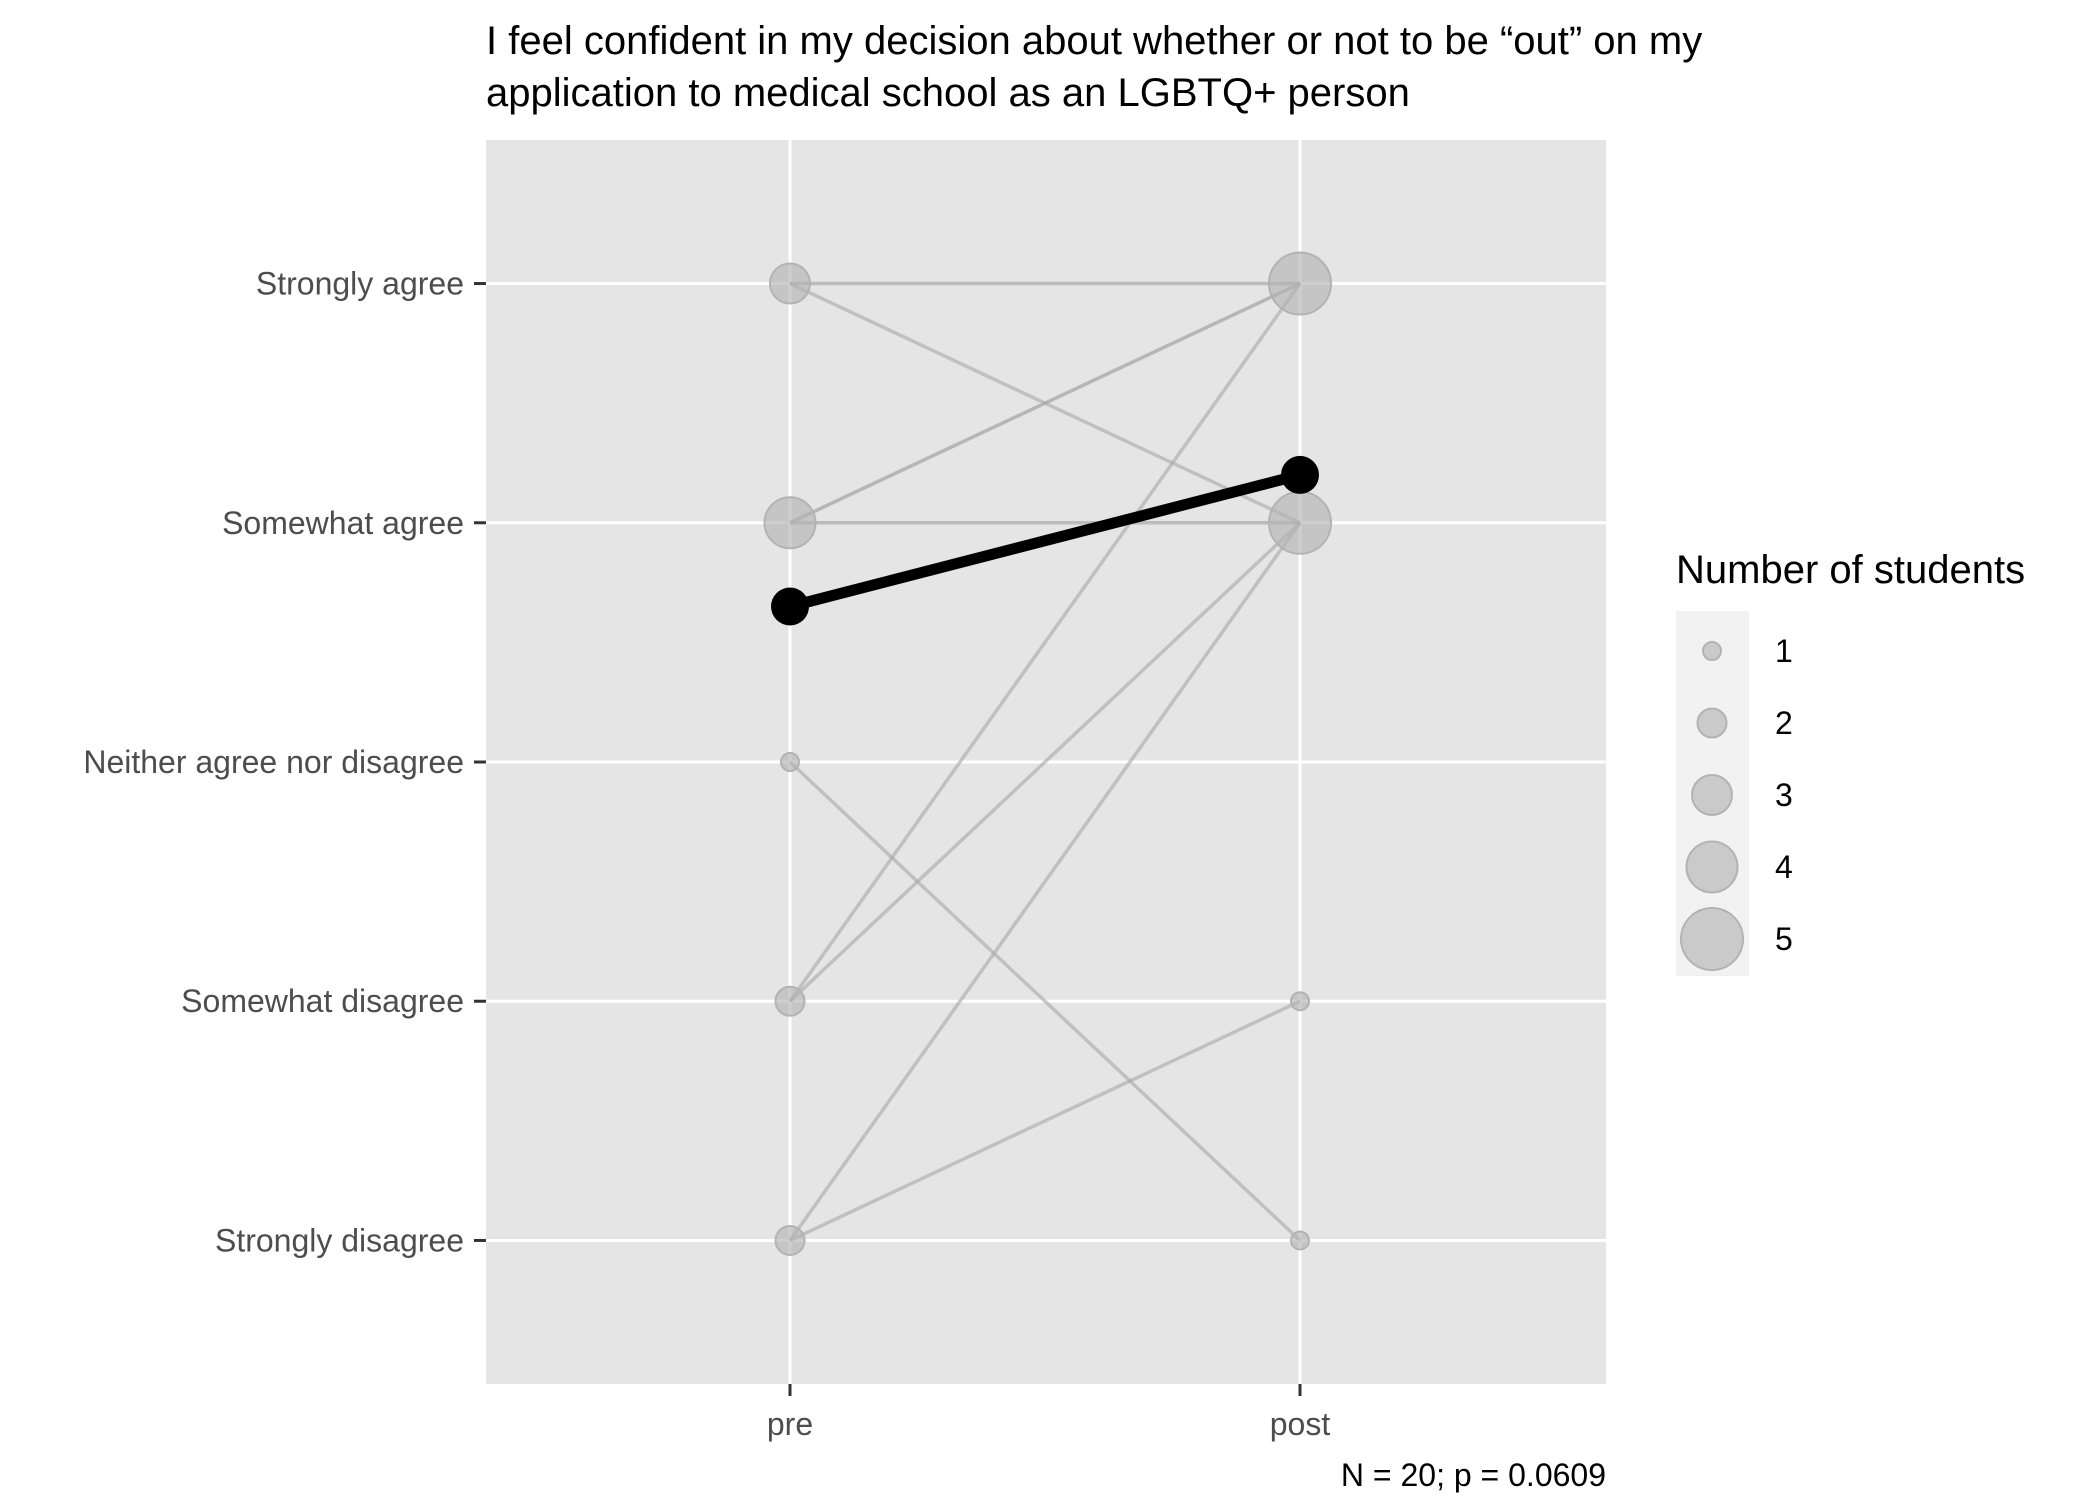  Describe the element at coordinates (343, 523) in the screenshot. I see `y-tick-label: Somewhat agree` at that location.